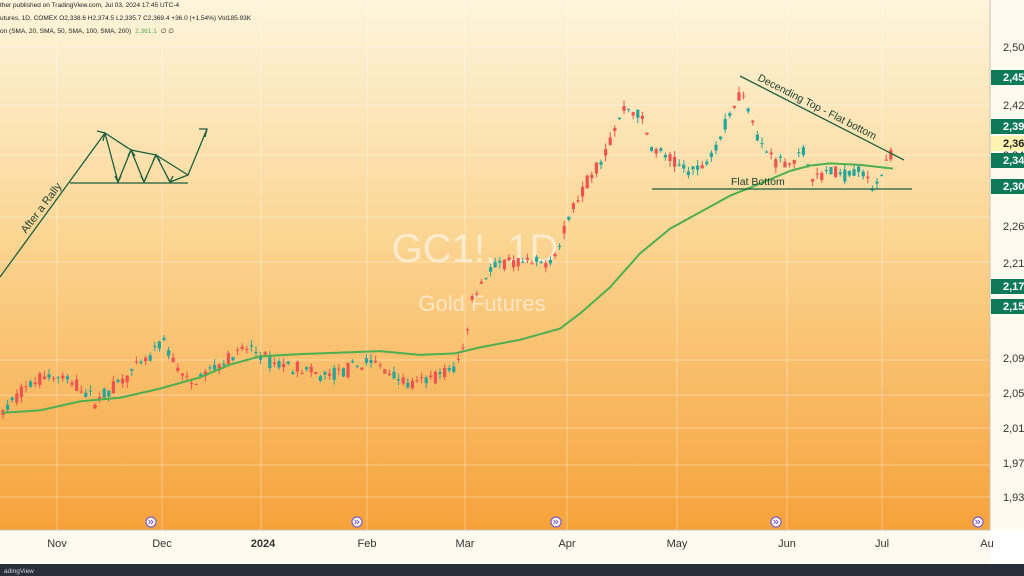 This screenshot has width=1024, height=576. What do you see at coordinates (53, 205) in the screenshot?
I see `rally-trendline` at bounding box center [53, 205].